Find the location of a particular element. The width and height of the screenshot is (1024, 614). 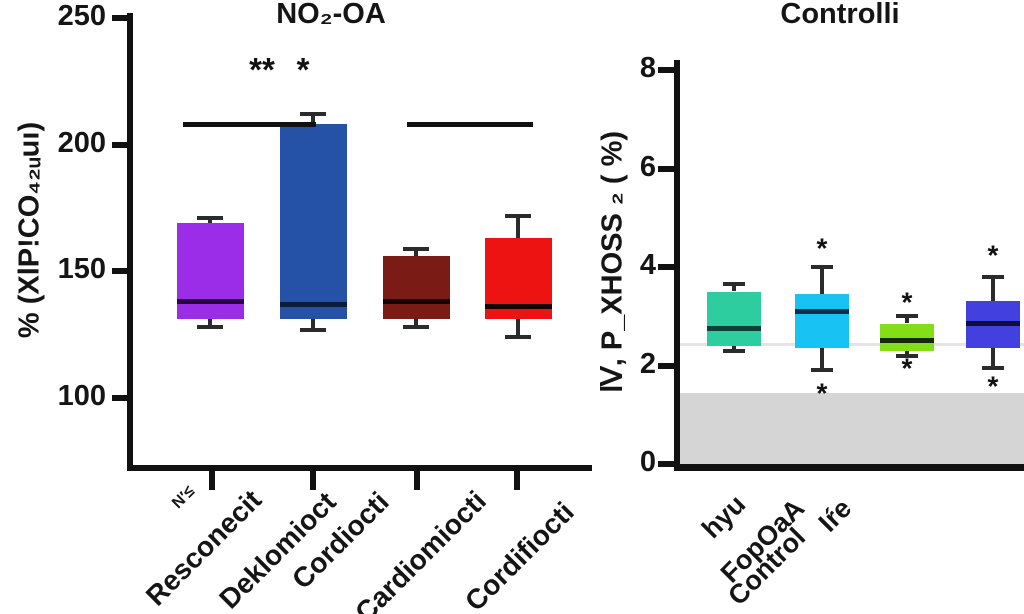

panel-left-y-axis-label: % (XlP!CO₄₂ᵤuı) is located at coordinates (29, 230).